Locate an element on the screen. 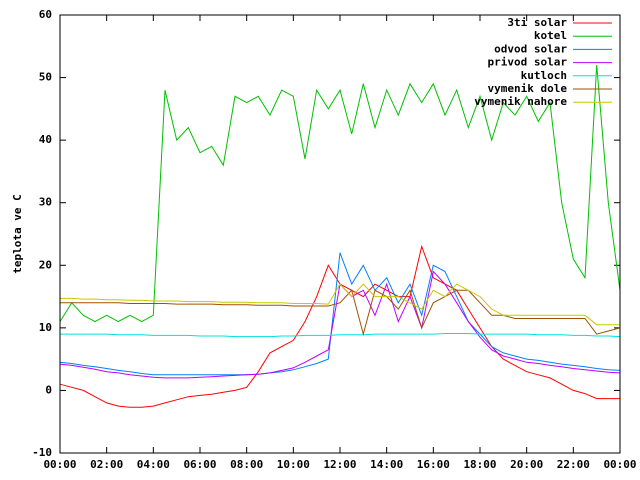 This screenshot has height=480, width=640. y-tick-label: -10 is located at coordinates (42, 452).